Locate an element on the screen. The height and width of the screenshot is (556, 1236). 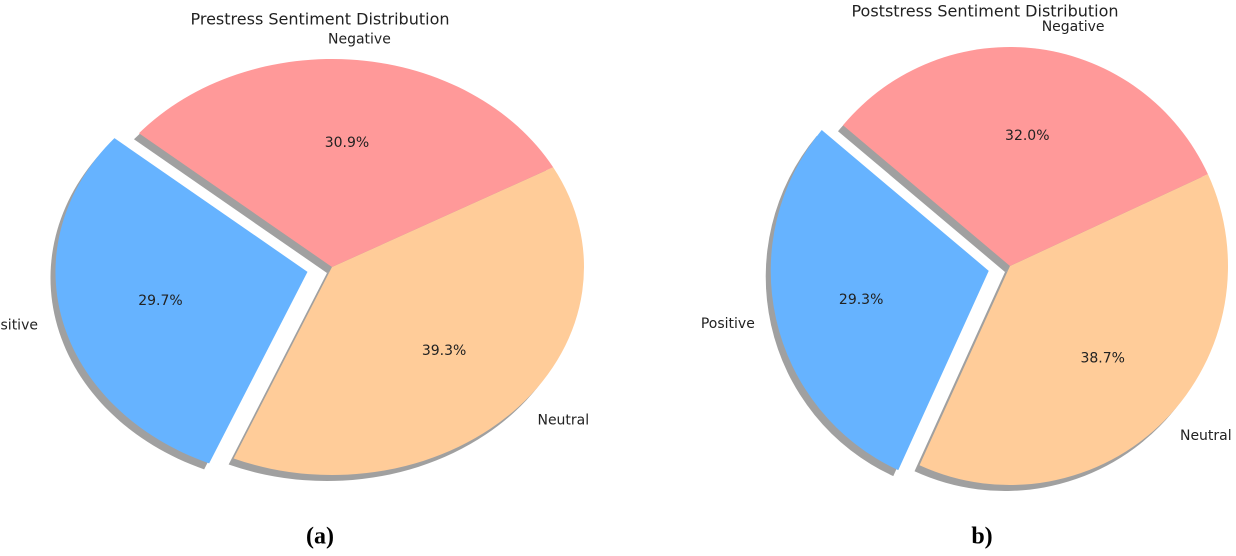
chart-title: Prestress Sentiment Distribution is located at coordinates (319, 19).